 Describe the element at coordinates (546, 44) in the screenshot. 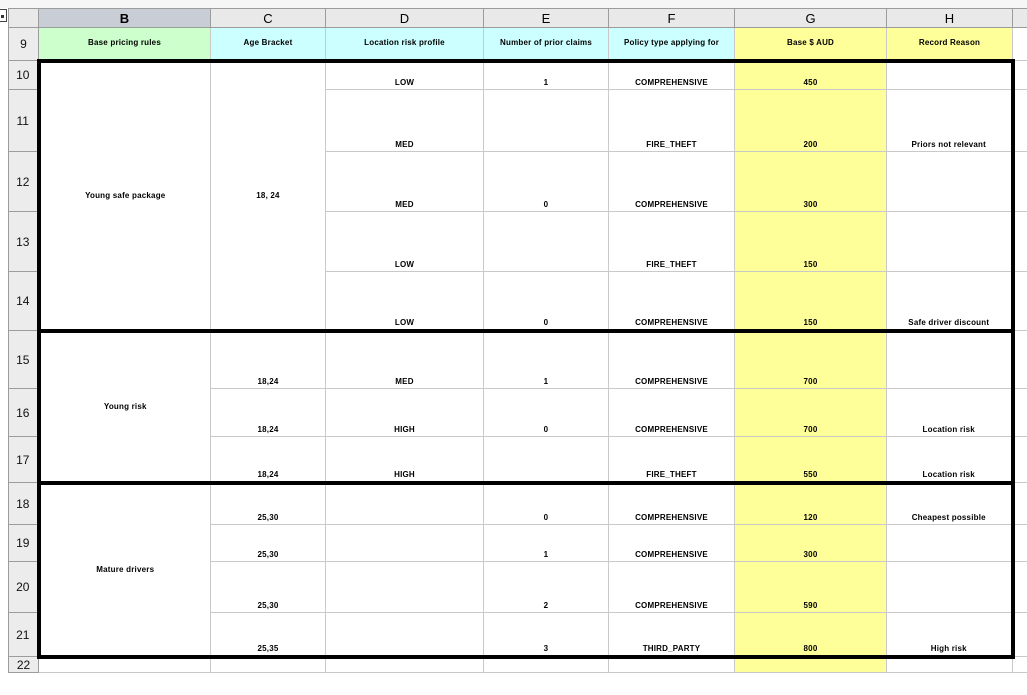

I see `cell-e9-number-of-prior-claims: Number of prior claims` at that location.